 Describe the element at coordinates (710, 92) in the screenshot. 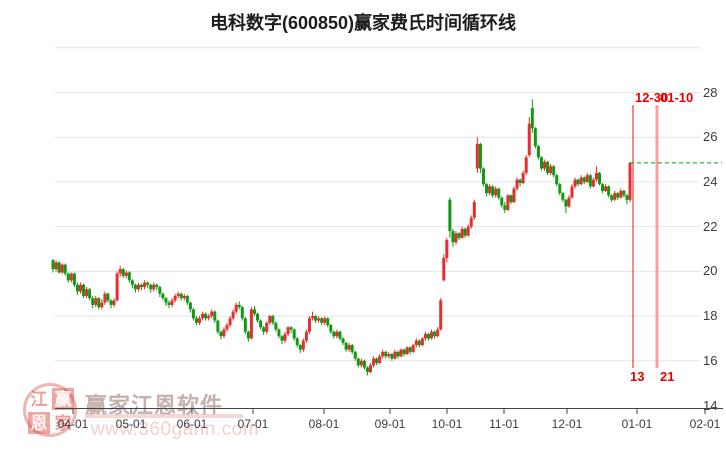

I see `y-axis-label: 28` at that location.